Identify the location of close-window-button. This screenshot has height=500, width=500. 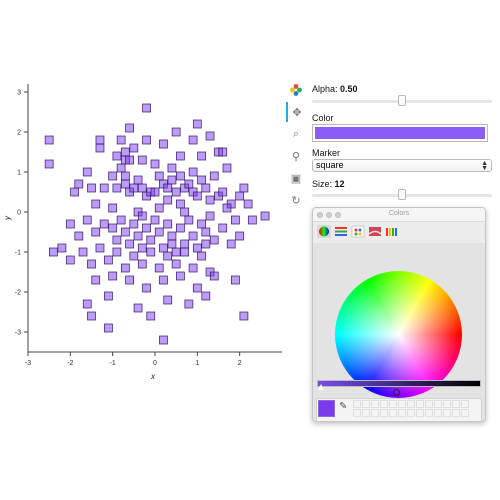
(320, 215).